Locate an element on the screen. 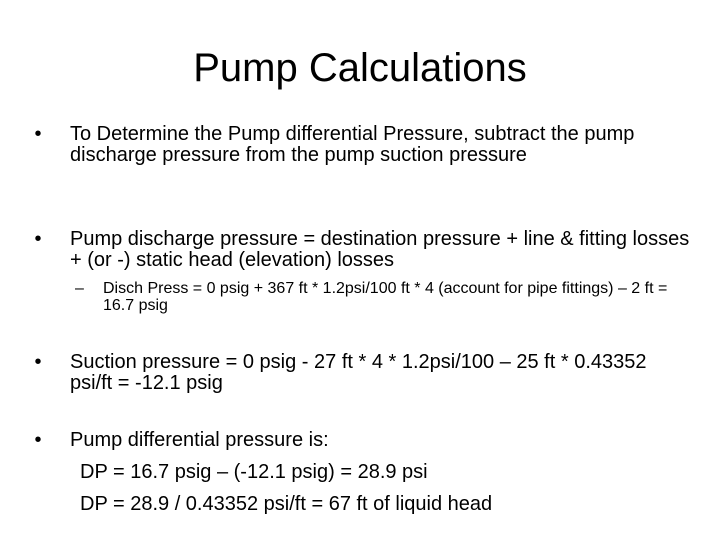 The height and width of the screenshot is (540, 720). bullet-item: • Pump differential pressure is: is located at coordinates (362, 440).